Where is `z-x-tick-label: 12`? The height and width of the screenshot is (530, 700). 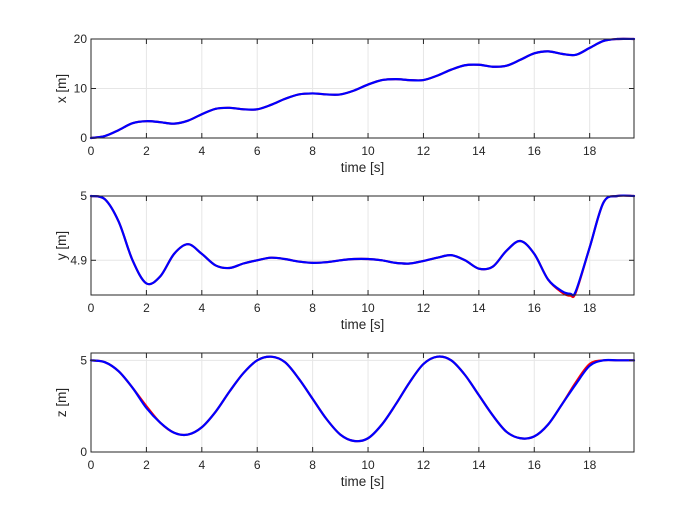 z-x-tick-label: 12 is located at coordinates (424, 465).